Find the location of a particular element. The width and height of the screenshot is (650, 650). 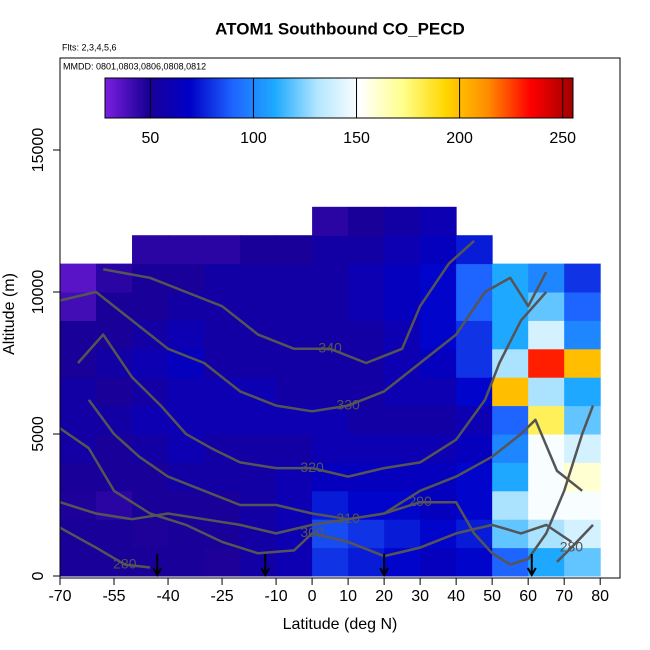

x-tick-label: 80 is located at coordinates (600, 596).